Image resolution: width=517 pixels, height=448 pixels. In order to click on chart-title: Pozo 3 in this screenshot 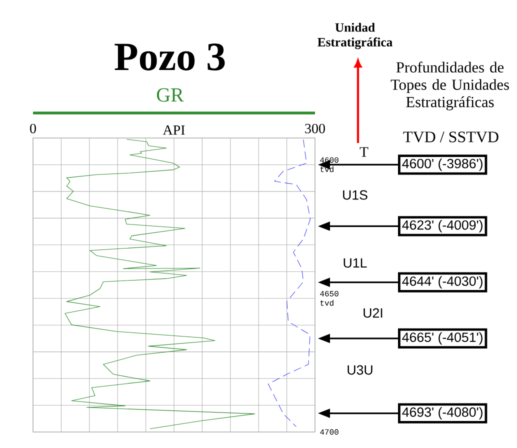, I will do `click(169, 57)`.